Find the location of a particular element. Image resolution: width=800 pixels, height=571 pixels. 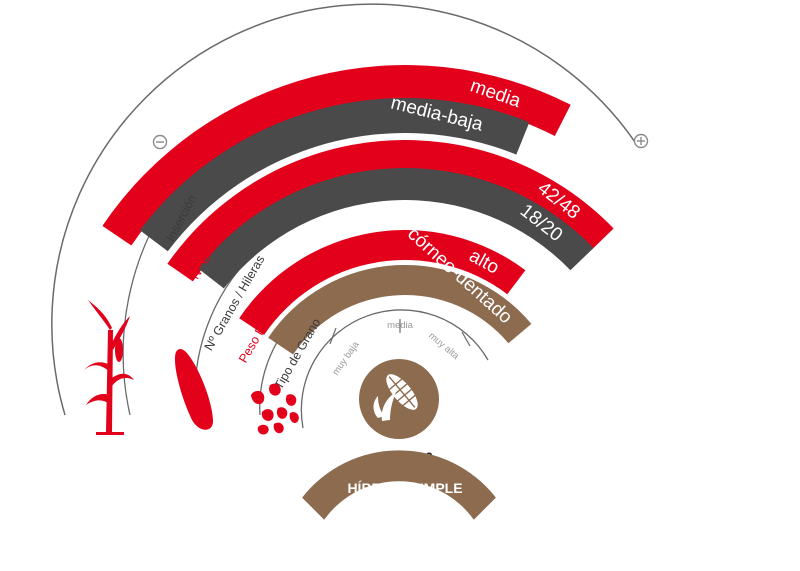

scale-tick-low is located at coordinates (333, 336).